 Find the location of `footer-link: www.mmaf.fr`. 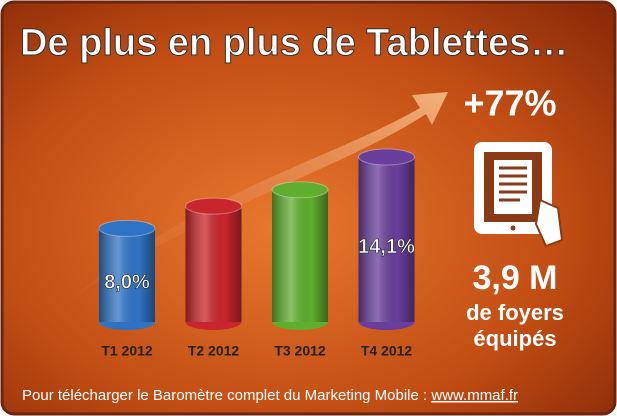

footer-link: www.mmaf.fr is located at coordinates (474, 395).